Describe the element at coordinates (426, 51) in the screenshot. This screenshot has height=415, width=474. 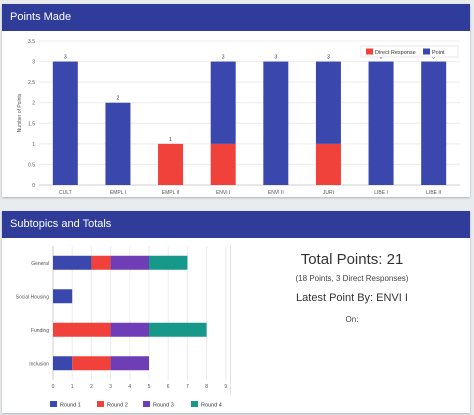
I see `legend-swatch-point` at that location.